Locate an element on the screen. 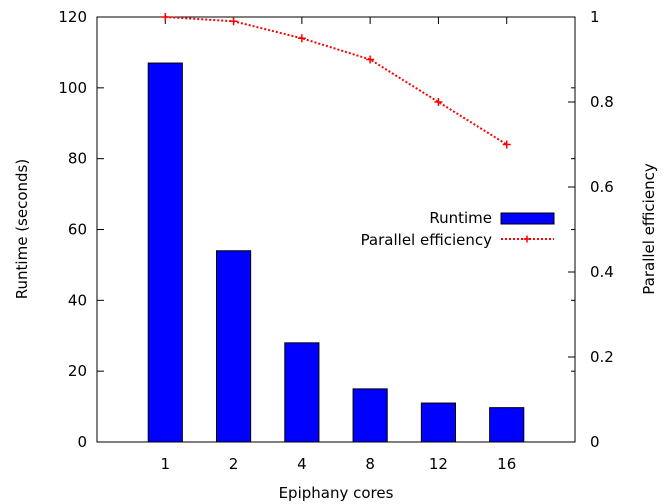  y2-tick-label: 0.2 is located at coordinates (602, 357).